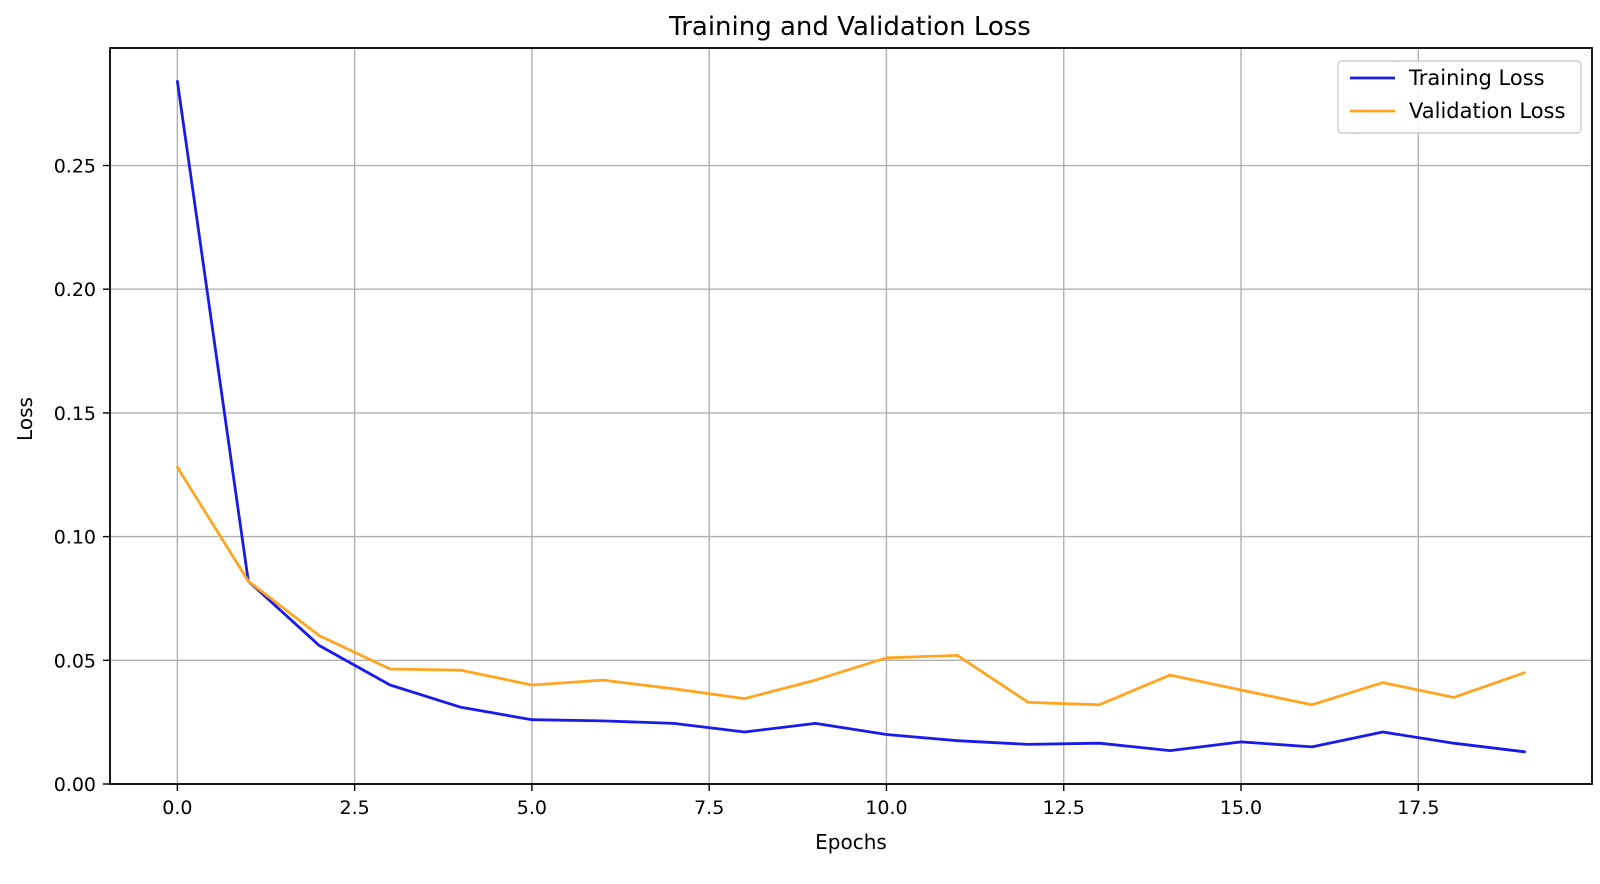  What do you see at coordinates (1418, 808) in the screenshot?
I see `x-tick-label: 17.5` at bounding box center [1418, 808].